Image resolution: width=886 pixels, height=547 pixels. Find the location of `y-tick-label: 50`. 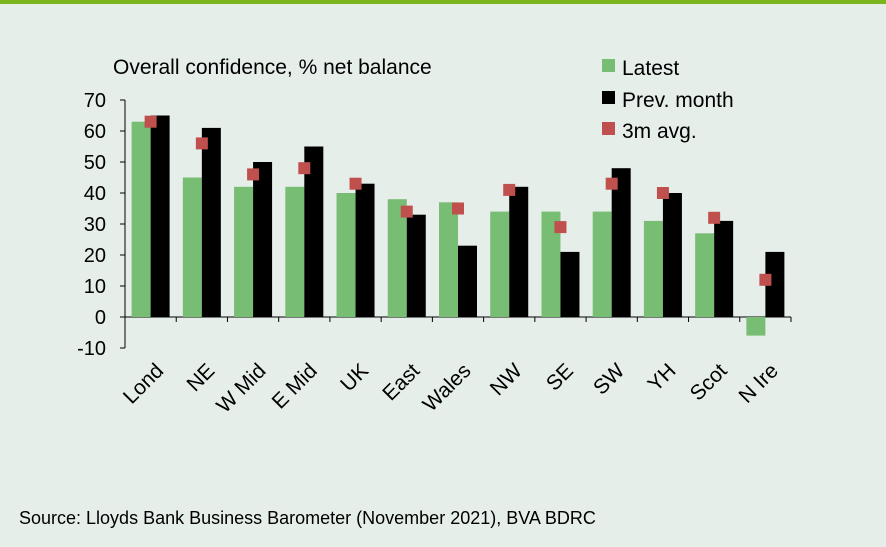

y-tick-label: 50 is located at coordinates (95, 163).